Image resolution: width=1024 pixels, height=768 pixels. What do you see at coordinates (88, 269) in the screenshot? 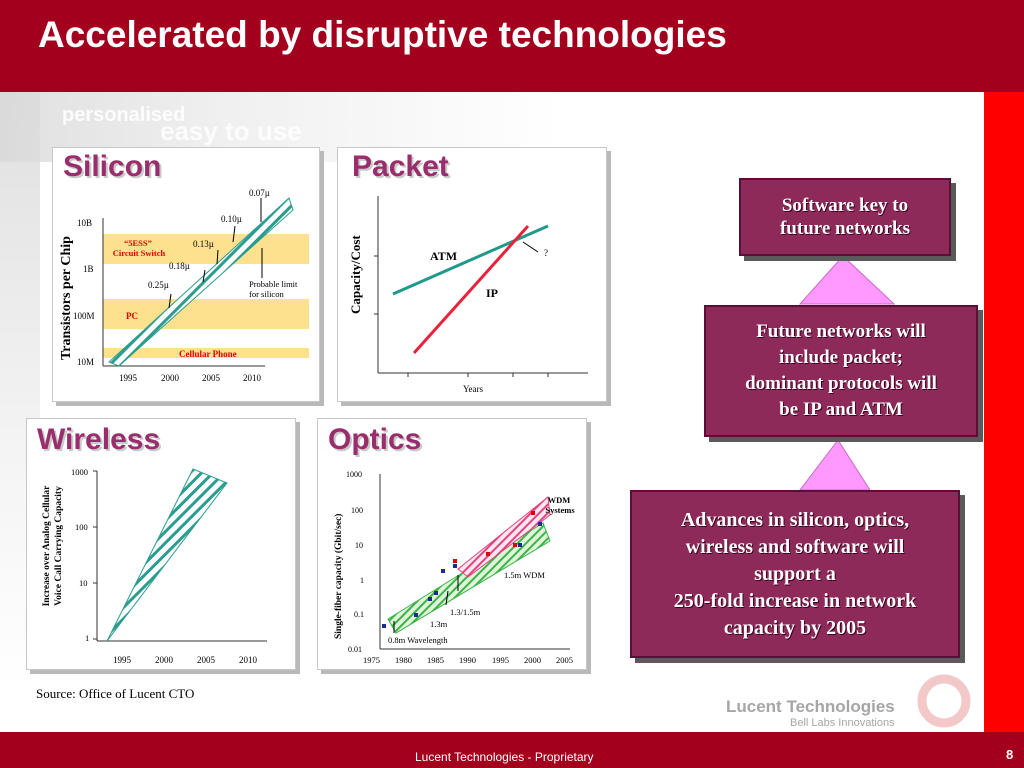
I see `silicon-ytick-1b: 1B` at bounding box center [88, 269].